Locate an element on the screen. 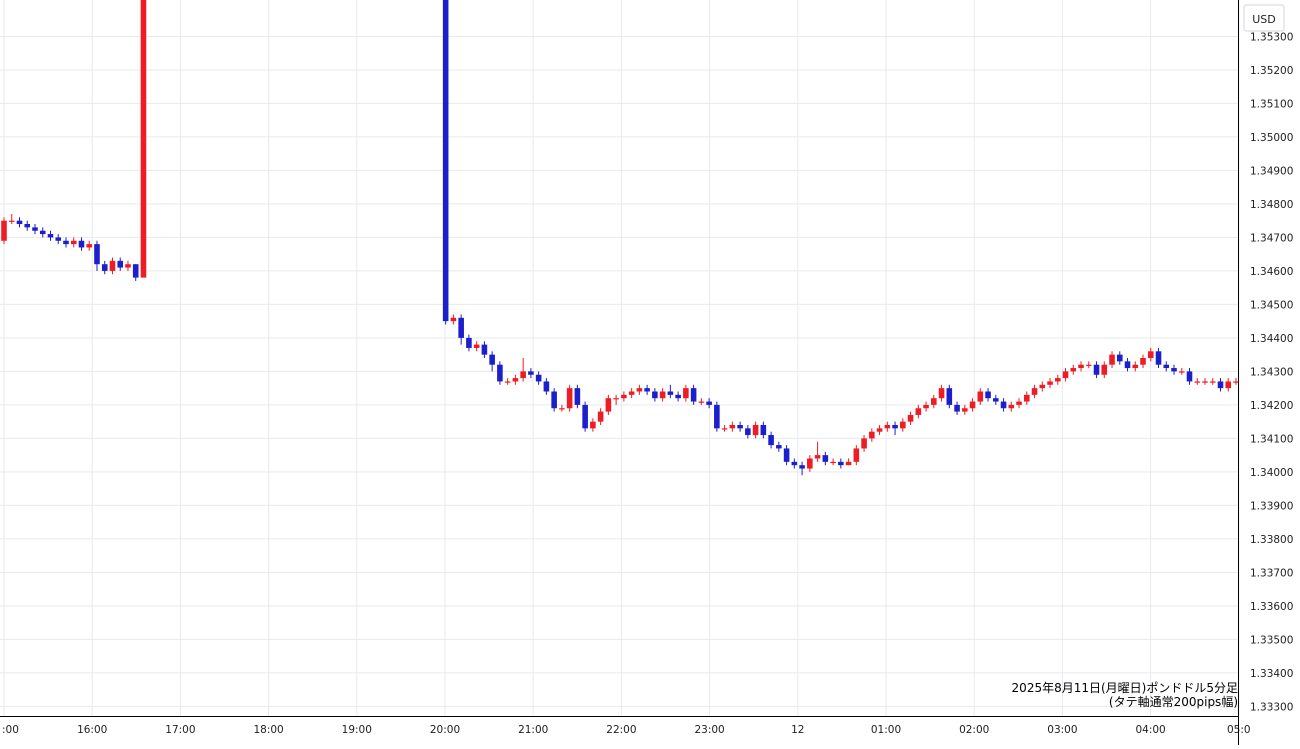 This screenshot has height=749, width=1300. x-tick-label: 04:00 is located at coordinates (1150, 730).